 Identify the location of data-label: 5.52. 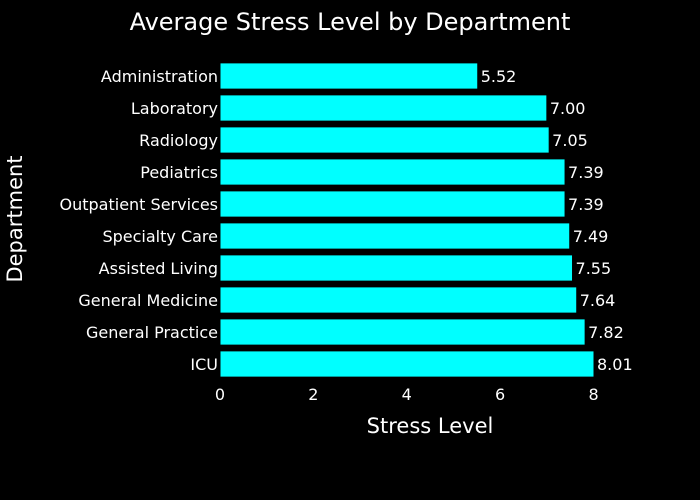
(499, 76).